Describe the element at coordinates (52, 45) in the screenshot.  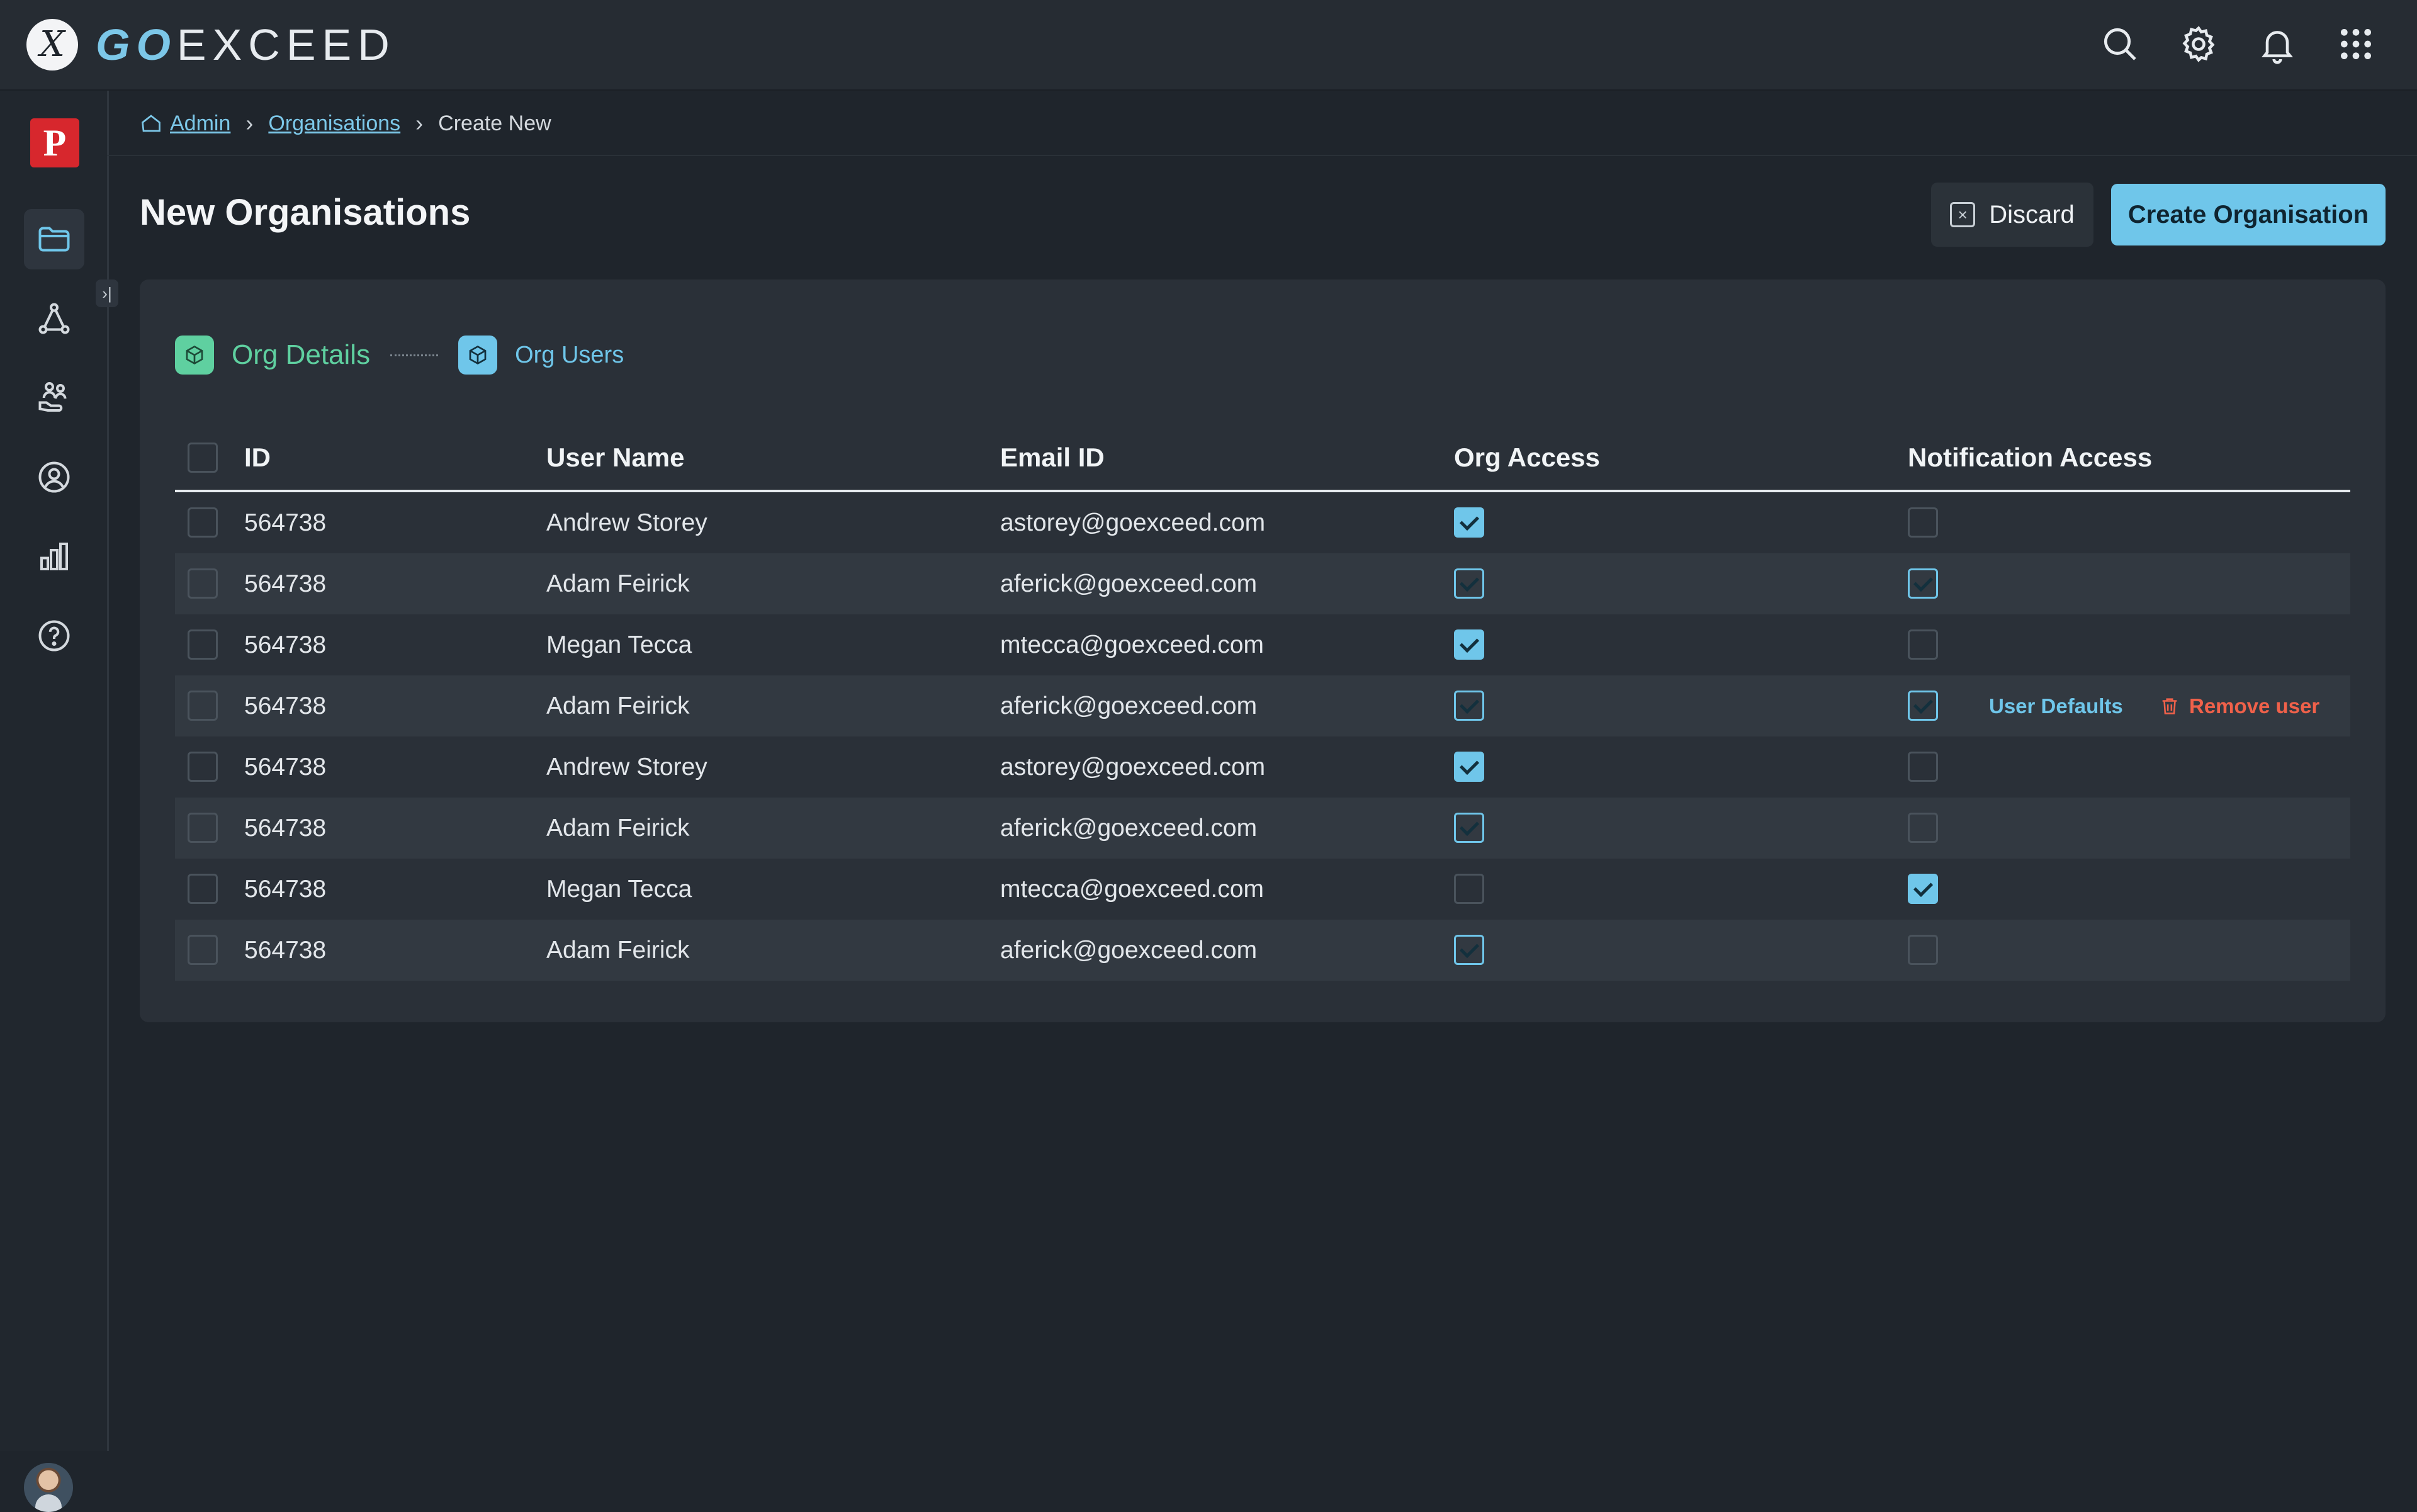
I see `logo-mark: X` at that location.